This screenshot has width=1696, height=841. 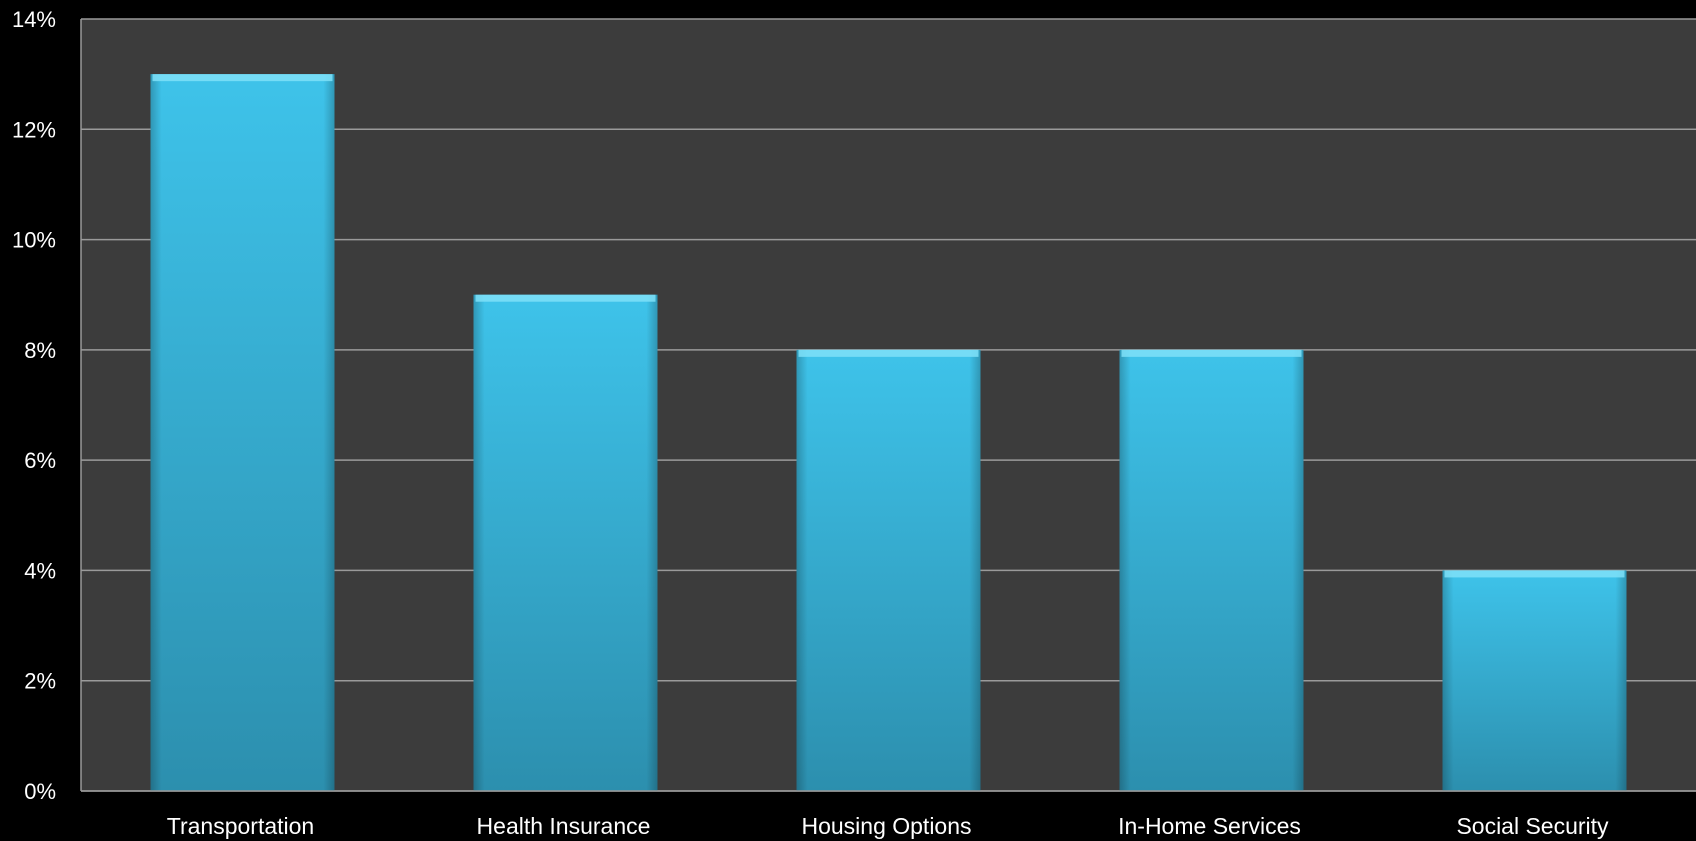 What do you see at coordinates (40, 460) in the screenshot?
I see `y-tick-label: 6%` at bounding box center [40, 460].